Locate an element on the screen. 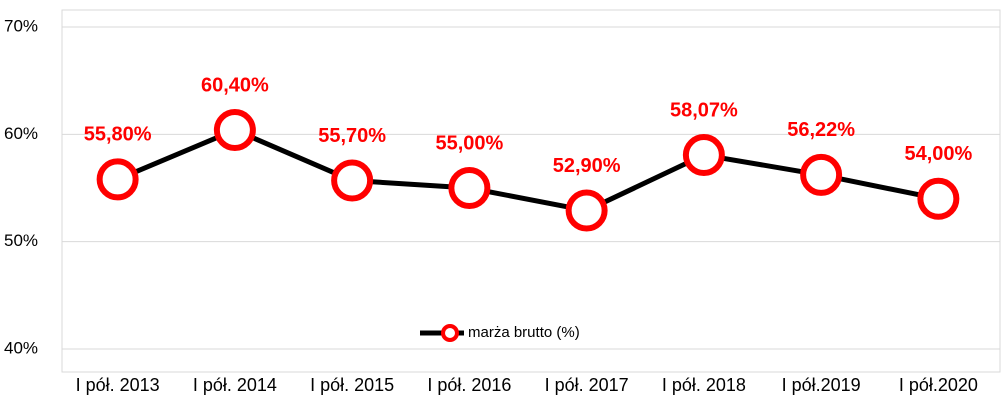 Image resolution: width=1003 pixels, height=419 pixels. value-label: 58,07% is located at coordinates (704, 110).